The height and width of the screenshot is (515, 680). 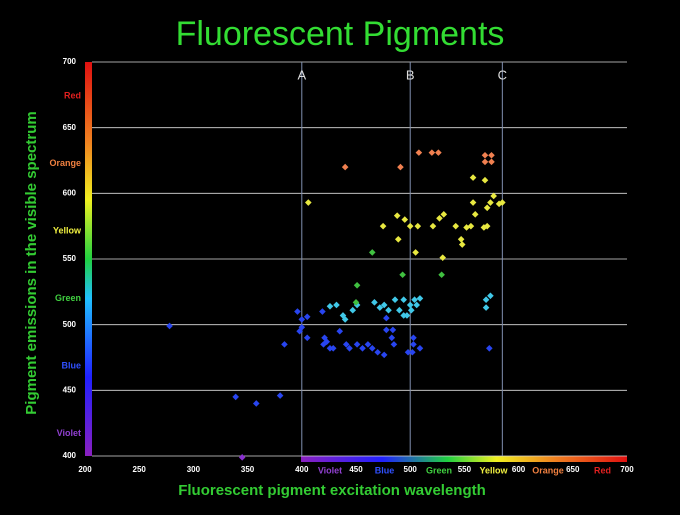 I want to click on y-spectrum-label: Yellow, so click(x=67, y=230).